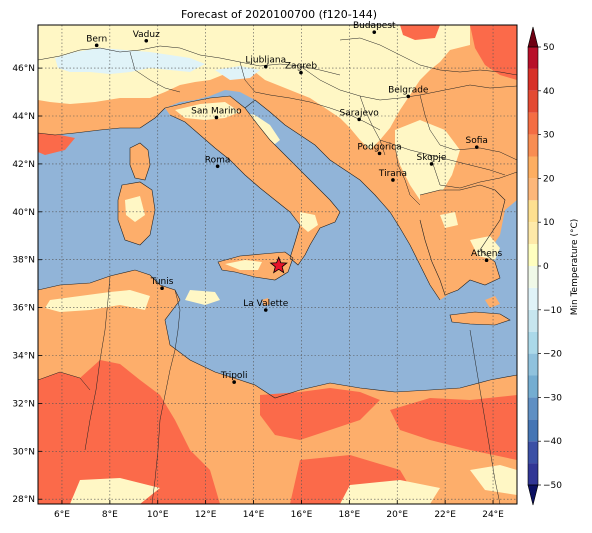  What do you see at coordinates (23, 500) in the screenshot?
I see `lat-tick-label: 28°N` at bounding box center [23, 500].